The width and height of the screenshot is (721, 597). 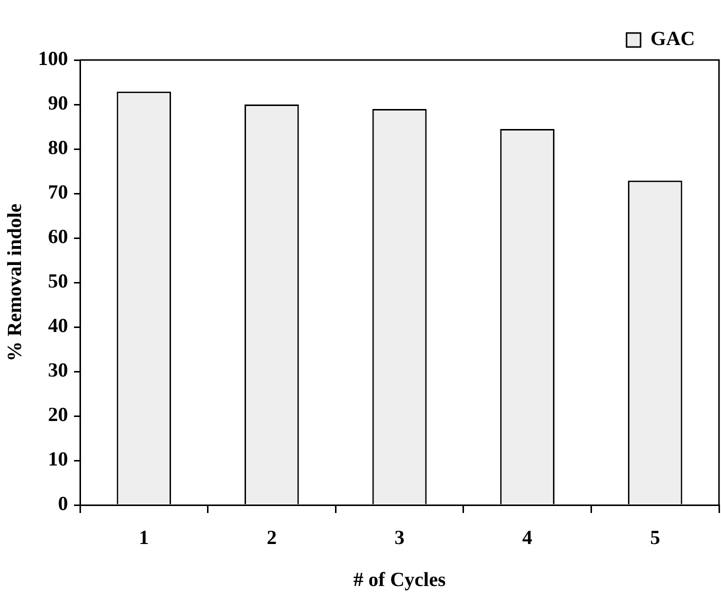 I want to click on x-axis-title: # of Cycles, so click(x=399, y=580).